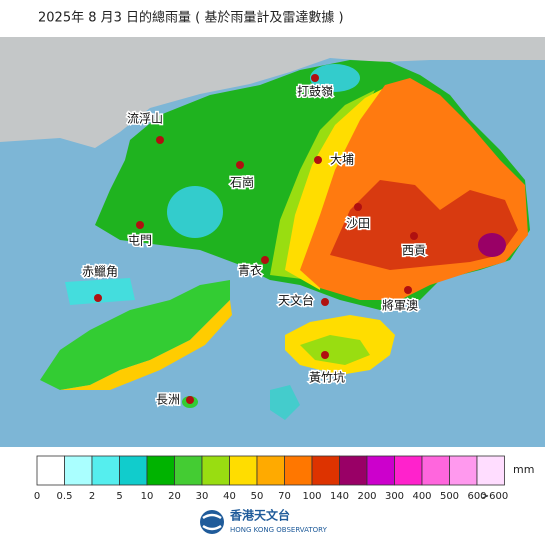 The height and width of the screenshot is (550, 545). Describe the element at coordinates (342, 160) in the screenshot. I see `station-label: 大埔` at that location.